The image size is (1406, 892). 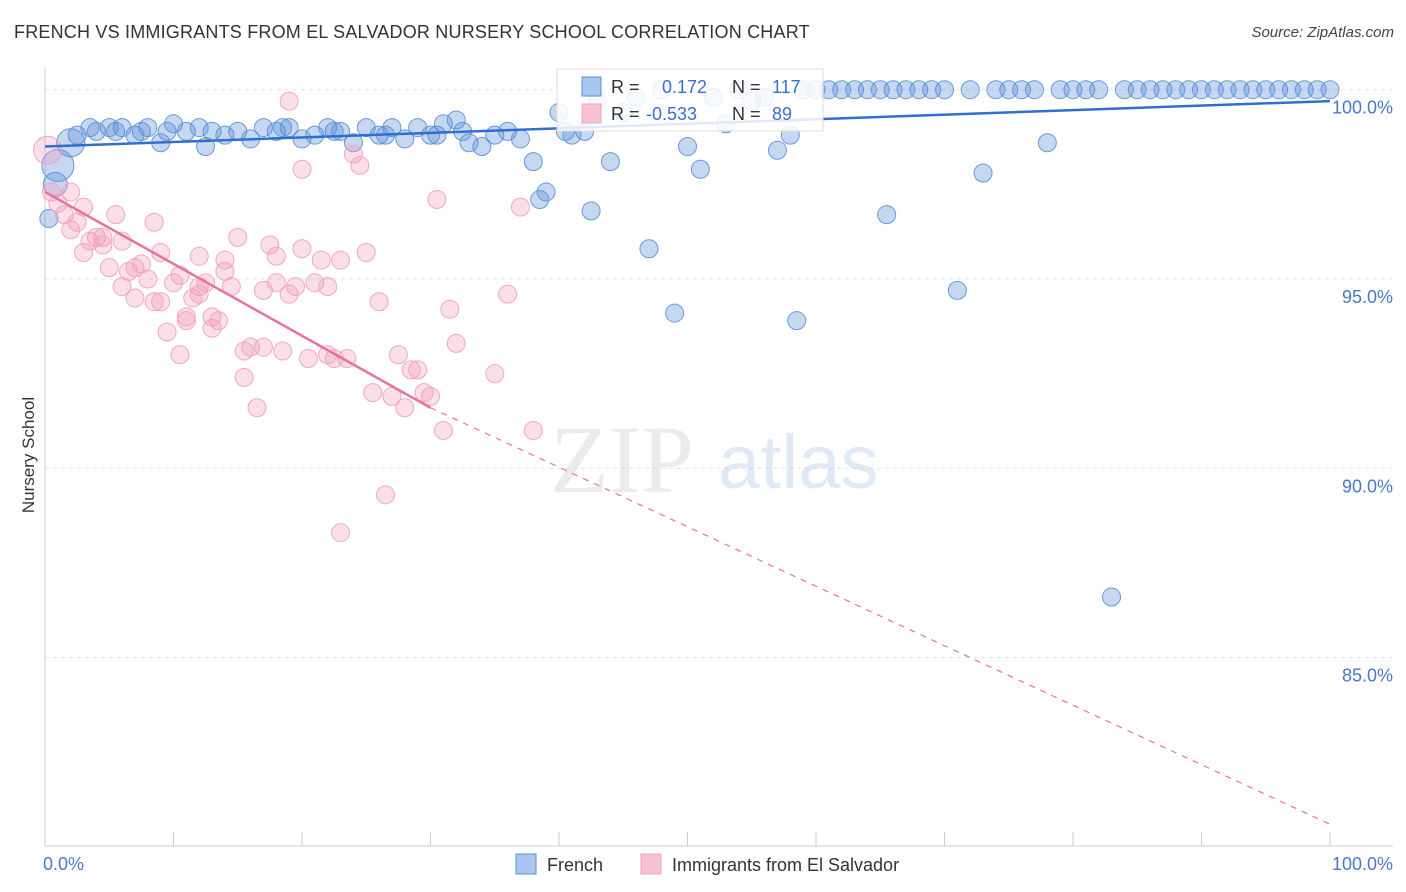 I want to click on watermark-zip: ZIP, so click(x=622, y=459).